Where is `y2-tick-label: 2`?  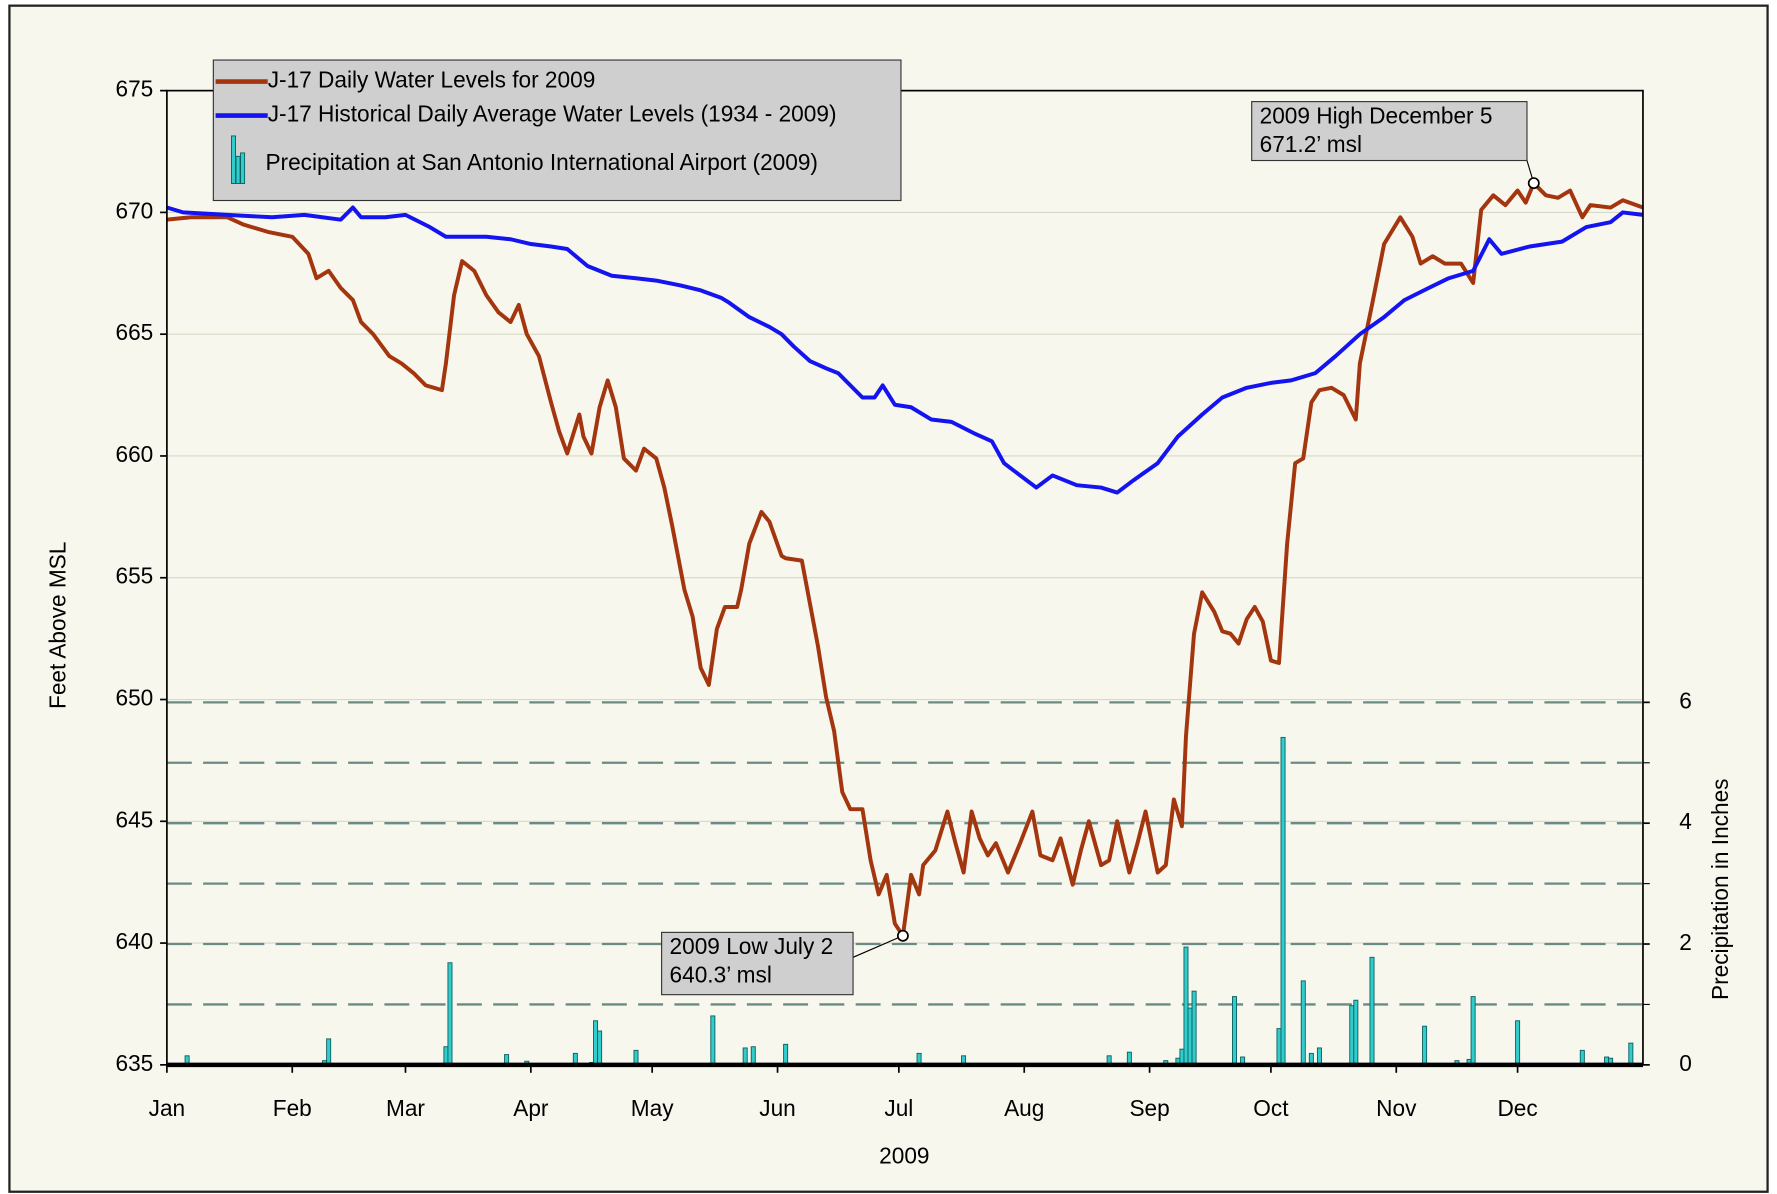 y2-tick-label: 2 is located at coordinates (1685, 942).